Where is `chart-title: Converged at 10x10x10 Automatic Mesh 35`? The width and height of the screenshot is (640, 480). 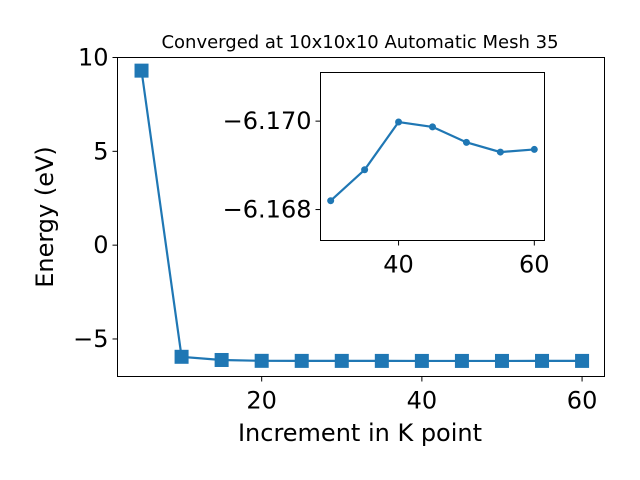
chart-title: Converged at 10x10x10 Automatic Mesh 35 is located at coordinates (359, 42).